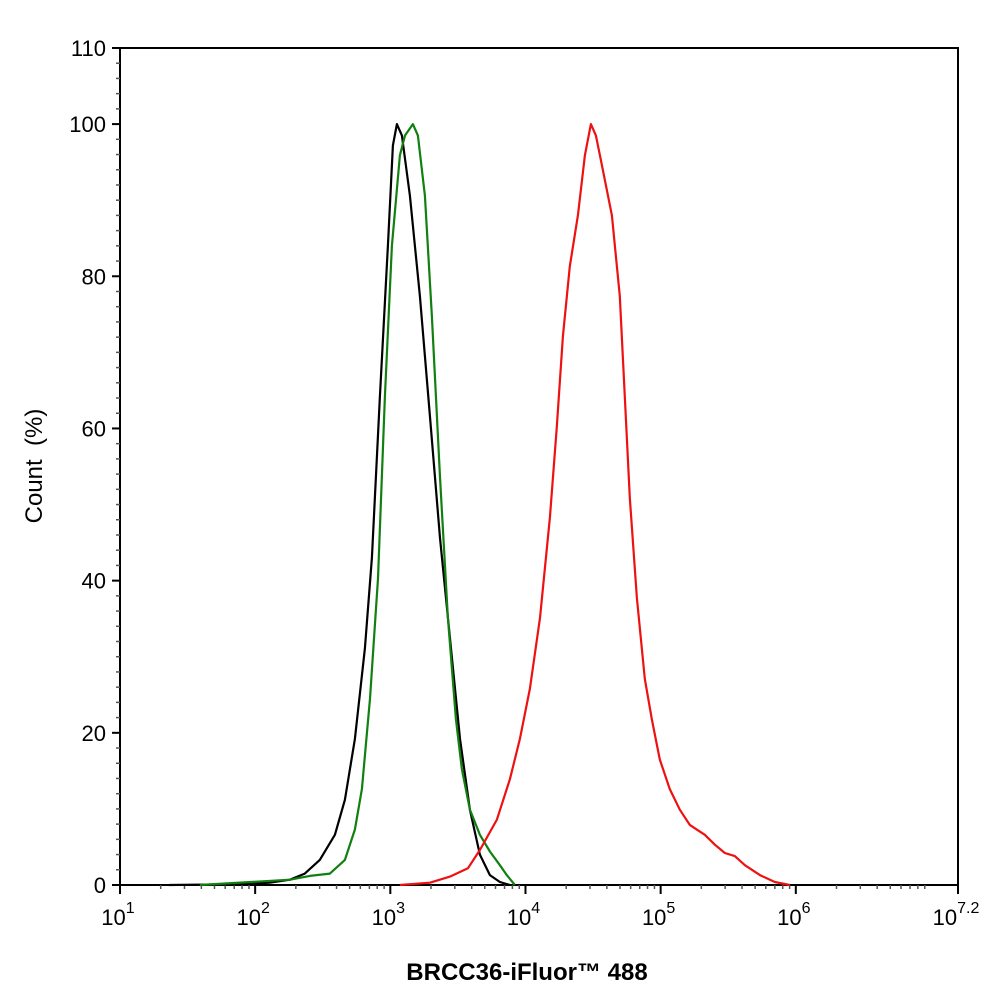 Image resolution: width=994 pixels, height=1002 pixels. Describe the element at coordinates (968, 908) in the screenshot. I see `x-tick-exponent: 7.2` at that location.